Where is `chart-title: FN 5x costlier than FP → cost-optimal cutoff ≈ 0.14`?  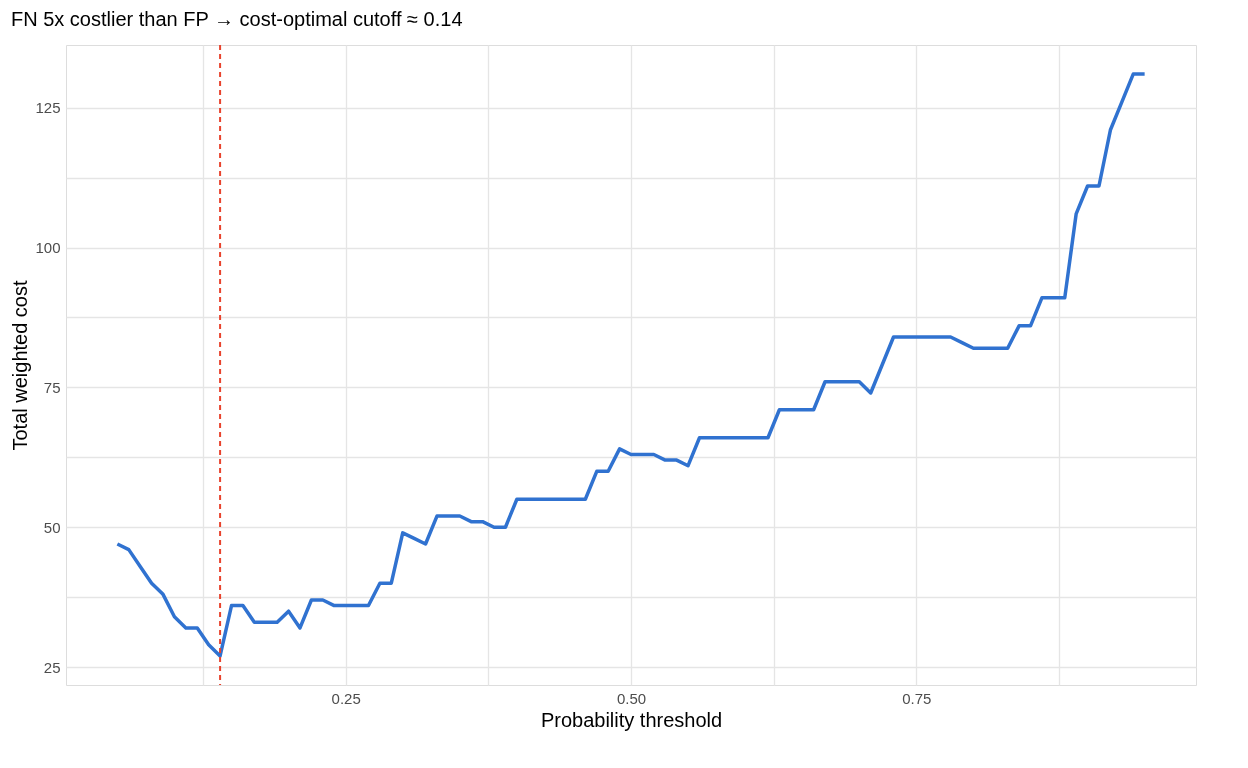
chart-title: FN 5x costlier than FP → cost-optimal cutoff ≈ 0.14 is located at coordinates (236, 19).